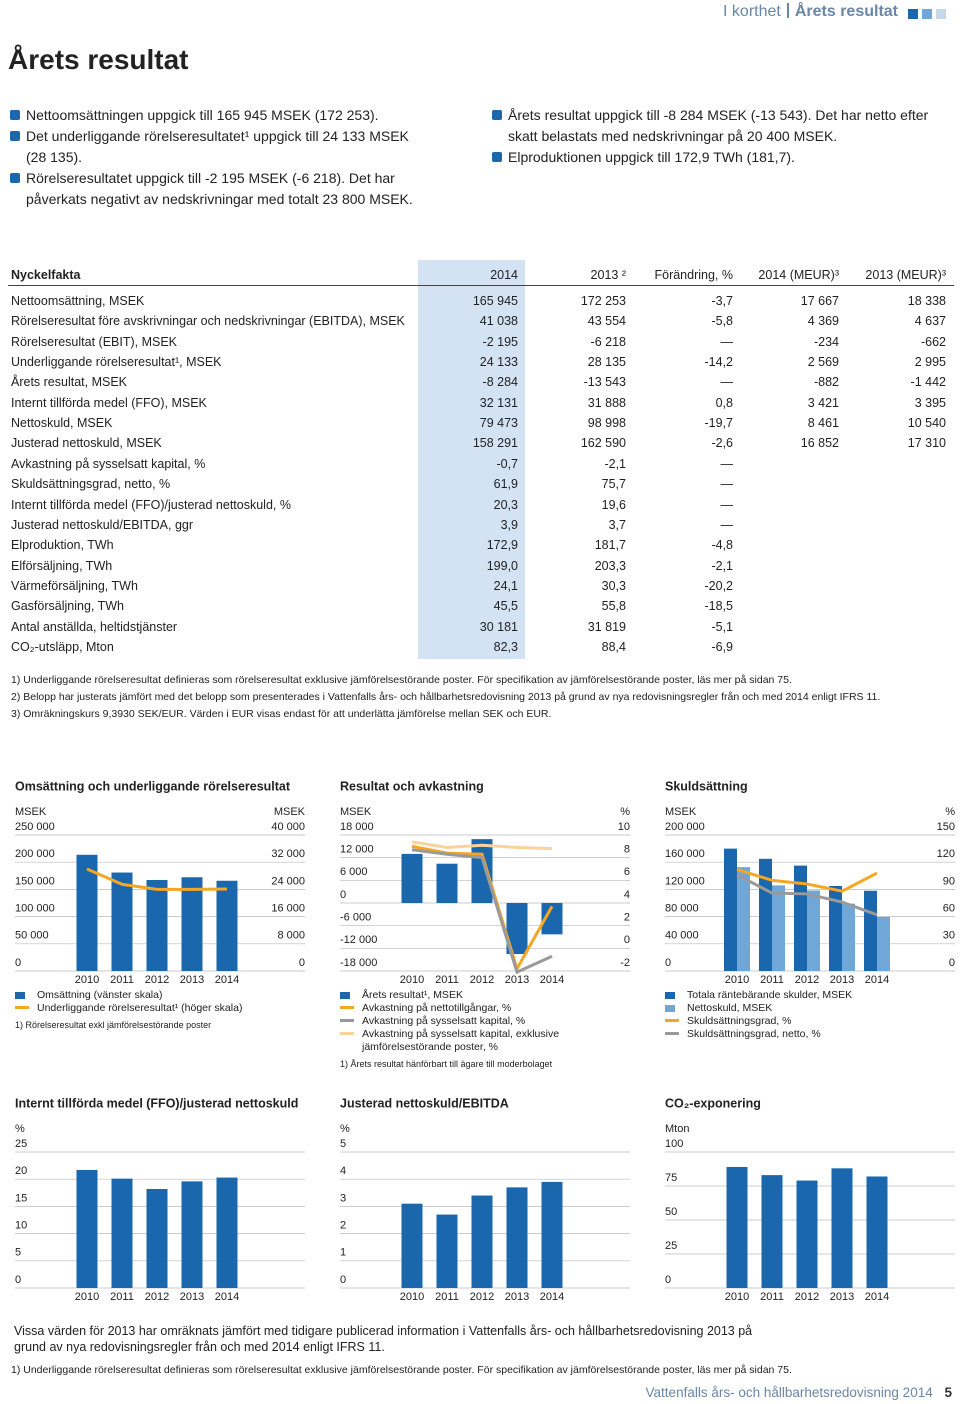  I want to click on y2-tick-label: 60, so click(949, 909).